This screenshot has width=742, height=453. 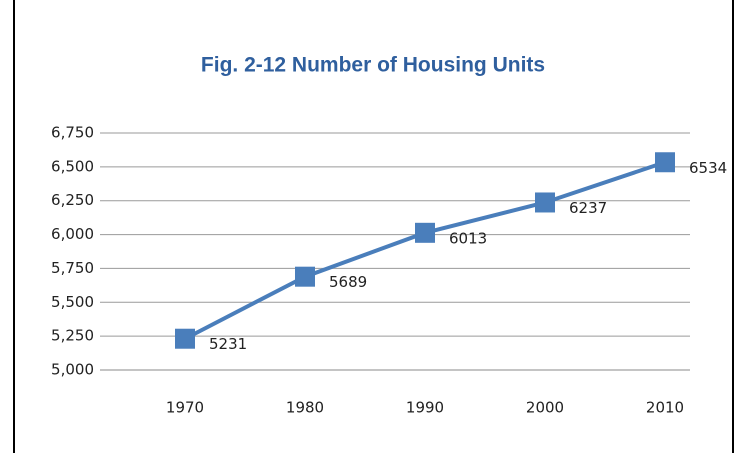 What do you see at coordinates (588, 208) in the screenshot?
I see `data-label: 6237` at bounding box center [588, 208].